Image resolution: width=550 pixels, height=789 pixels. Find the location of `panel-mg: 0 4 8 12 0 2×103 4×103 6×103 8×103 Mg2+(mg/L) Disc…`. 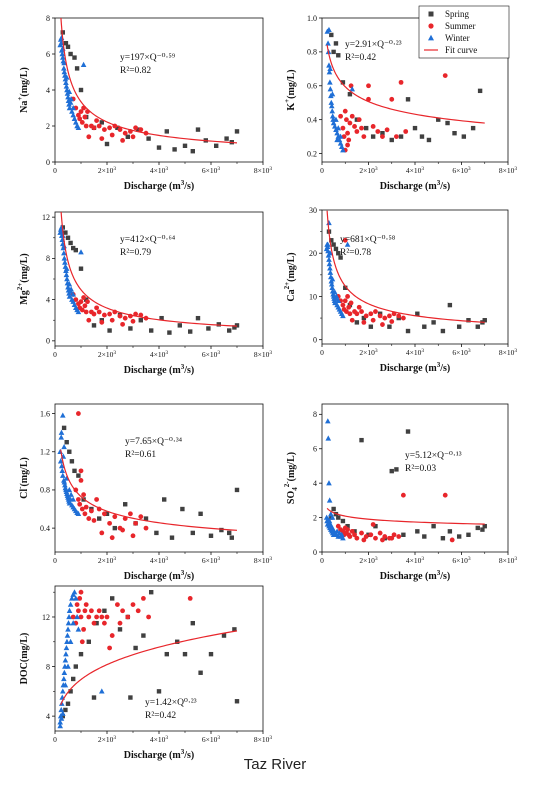

panel-mg: 0 4 8 12 0 2×103 4×103 6×103 8×103 Mg2+(mg/L) Disc… is located at coordinates (144, 293).